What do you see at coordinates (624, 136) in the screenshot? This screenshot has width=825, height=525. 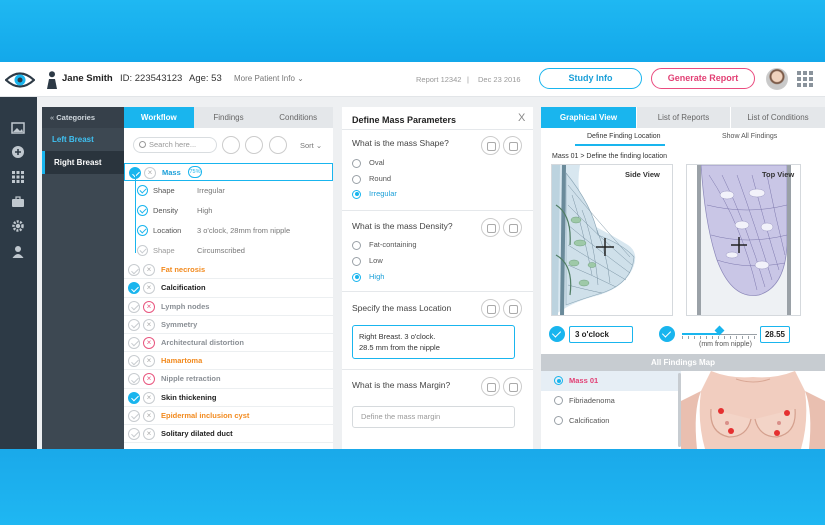 I see `subtab-define-location: Define Finding Location` at bounding box center [624, 136].